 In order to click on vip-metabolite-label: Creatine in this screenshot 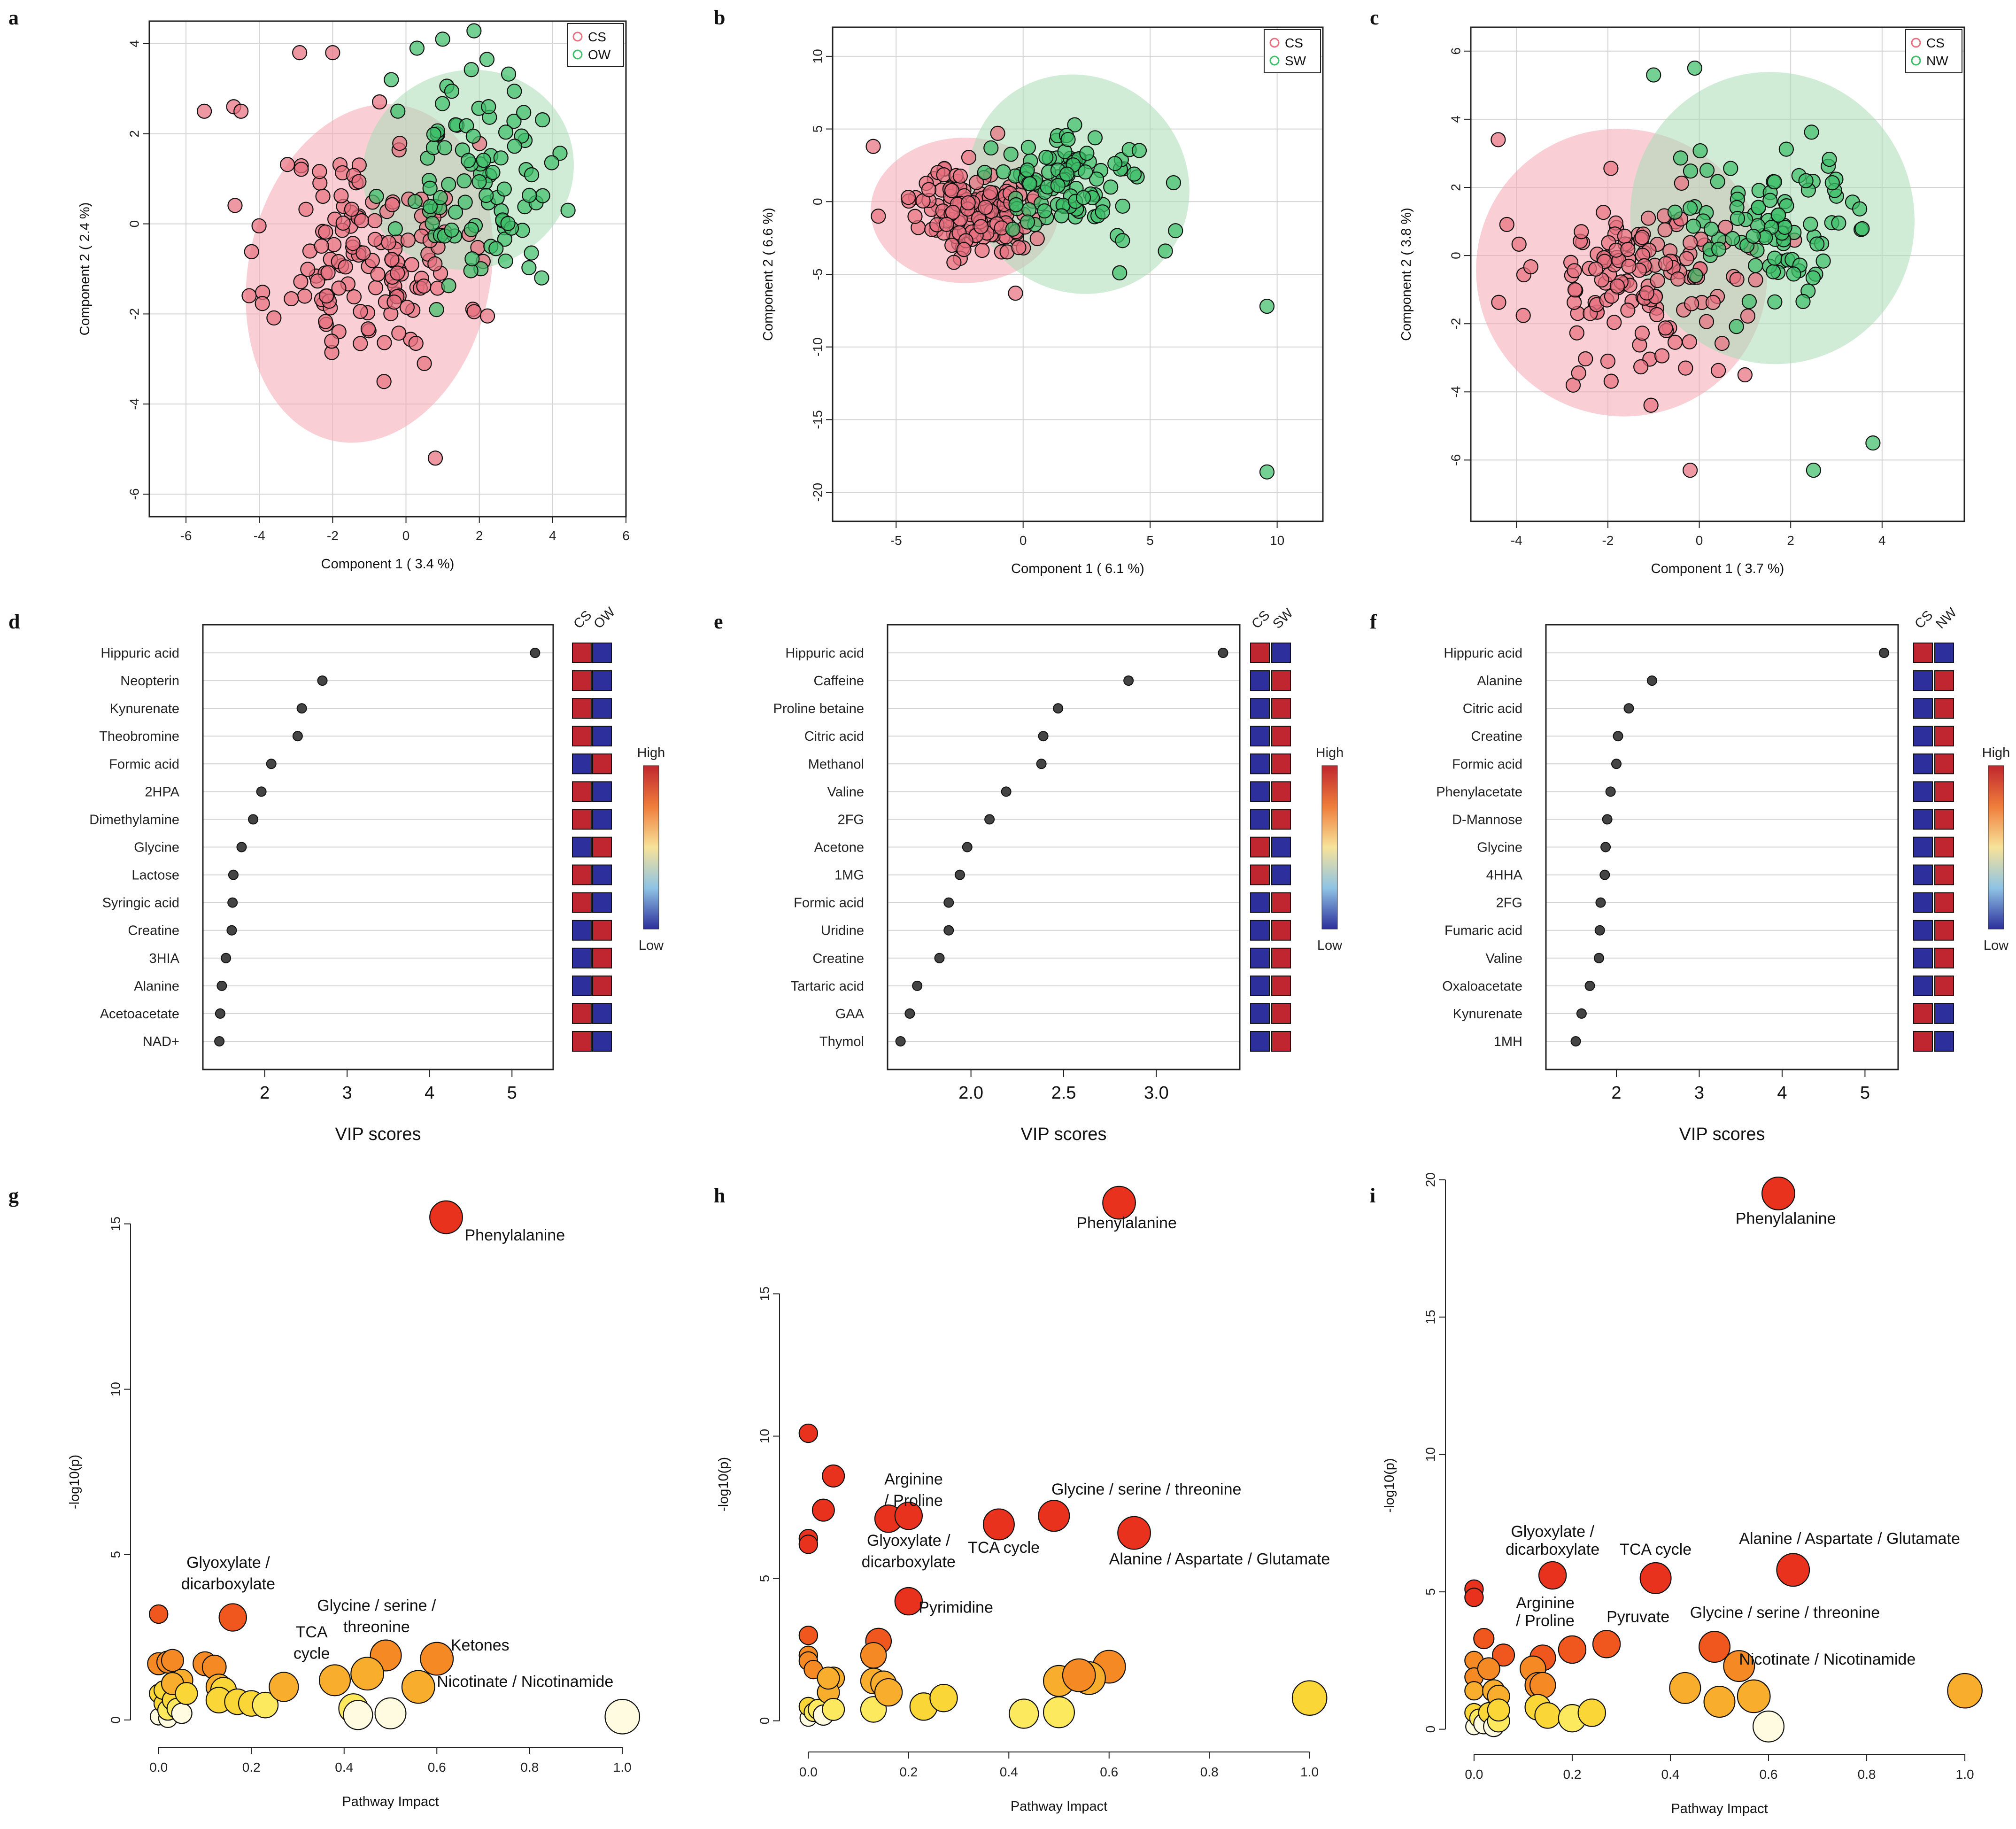, I will do `click(838, 958)`.